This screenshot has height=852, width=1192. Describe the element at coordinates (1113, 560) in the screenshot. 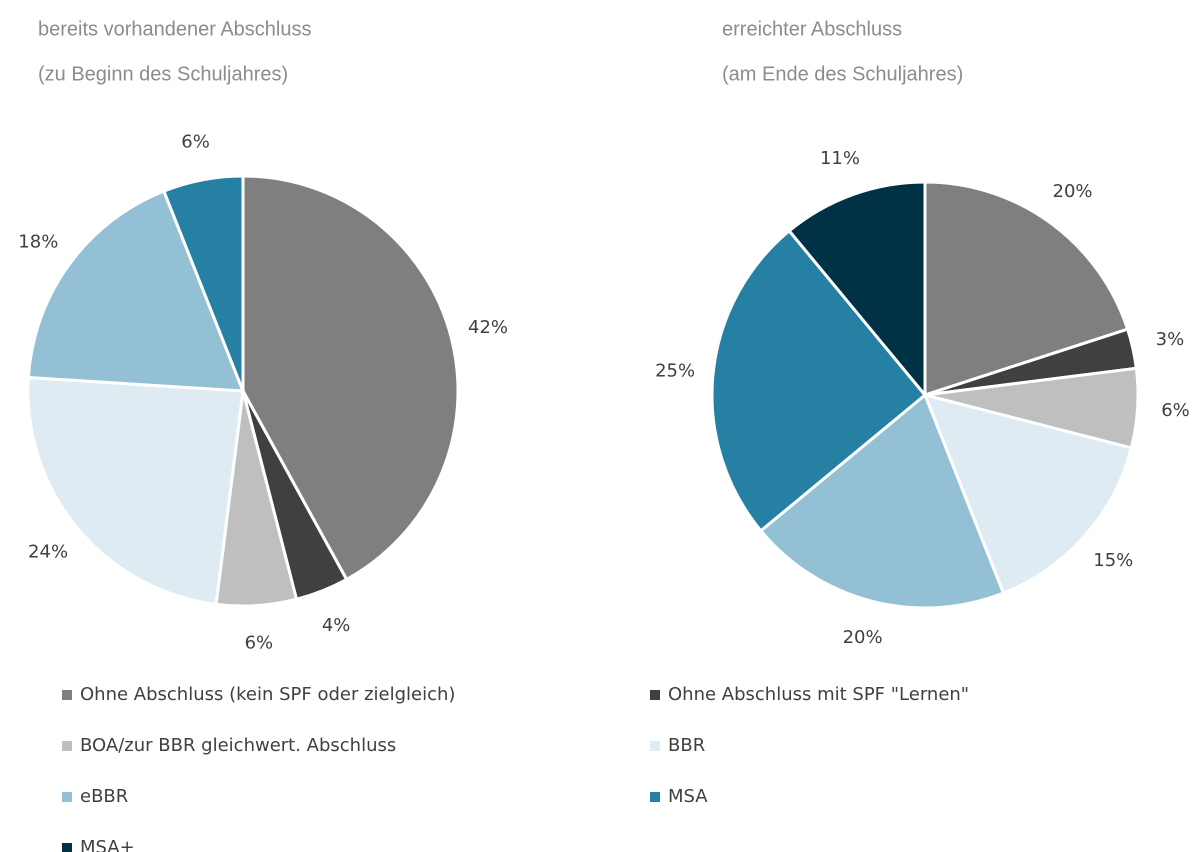

I see `data-label: 15%` at that location.